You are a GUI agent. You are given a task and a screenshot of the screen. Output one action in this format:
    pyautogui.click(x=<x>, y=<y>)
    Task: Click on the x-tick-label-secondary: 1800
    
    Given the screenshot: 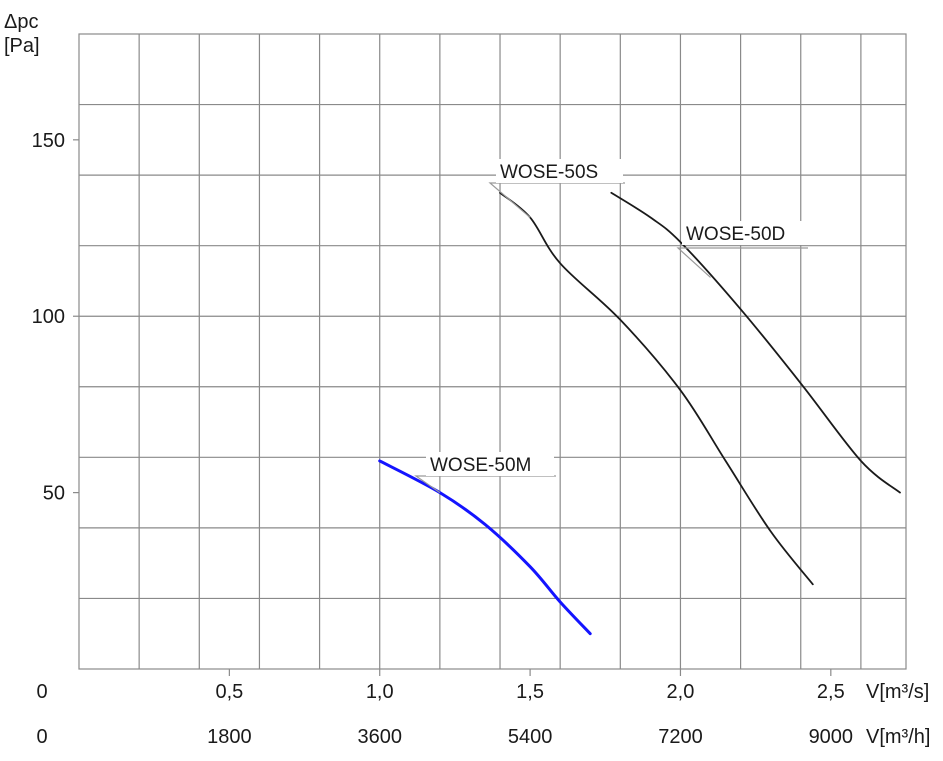 What is the action you would take?
    pyautogui.click(x=229, y=737)
    